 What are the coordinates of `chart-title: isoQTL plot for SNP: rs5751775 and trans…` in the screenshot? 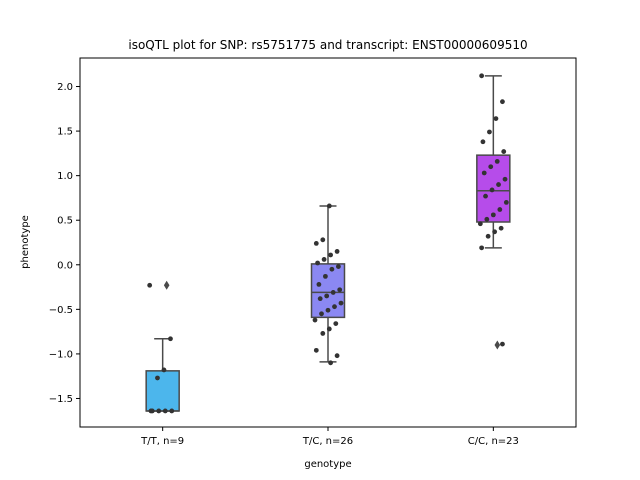 It's located at (327, 45).